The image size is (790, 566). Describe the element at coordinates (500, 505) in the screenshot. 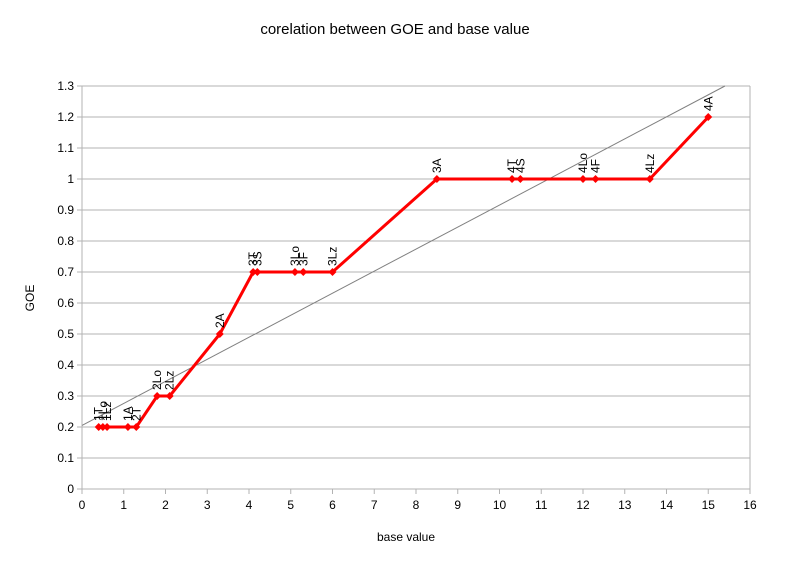

I see `x-tick-label: 10` at that location.